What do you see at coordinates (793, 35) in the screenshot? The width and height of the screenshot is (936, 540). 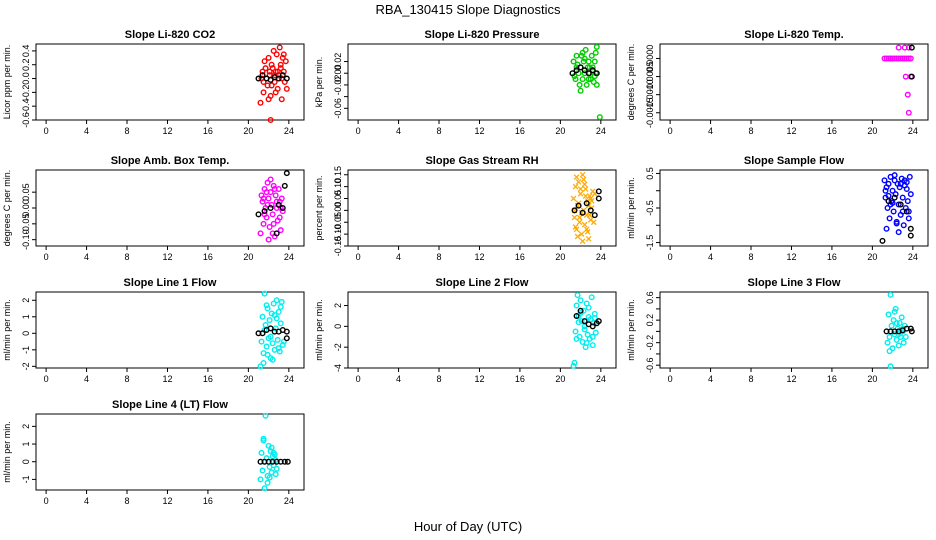 I see `panel-title: Slope Li-820 Temp.` at bounding box center [793, 35].